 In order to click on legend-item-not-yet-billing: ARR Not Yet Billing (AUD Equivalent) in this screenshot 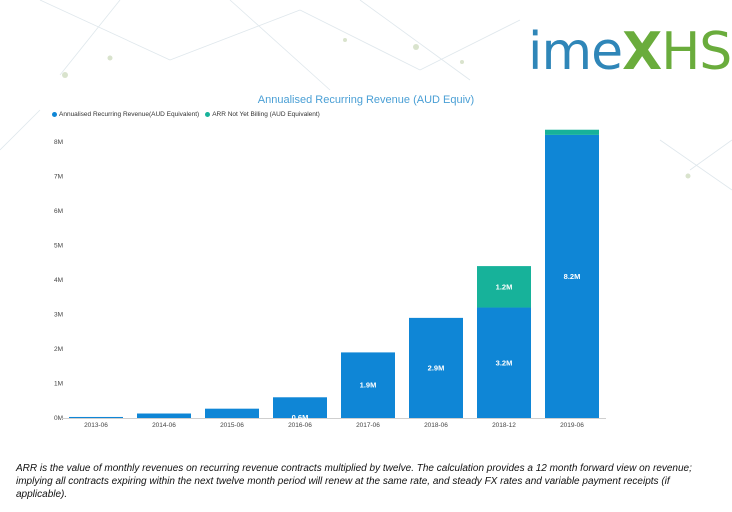, I will do `click(262, 114)`.